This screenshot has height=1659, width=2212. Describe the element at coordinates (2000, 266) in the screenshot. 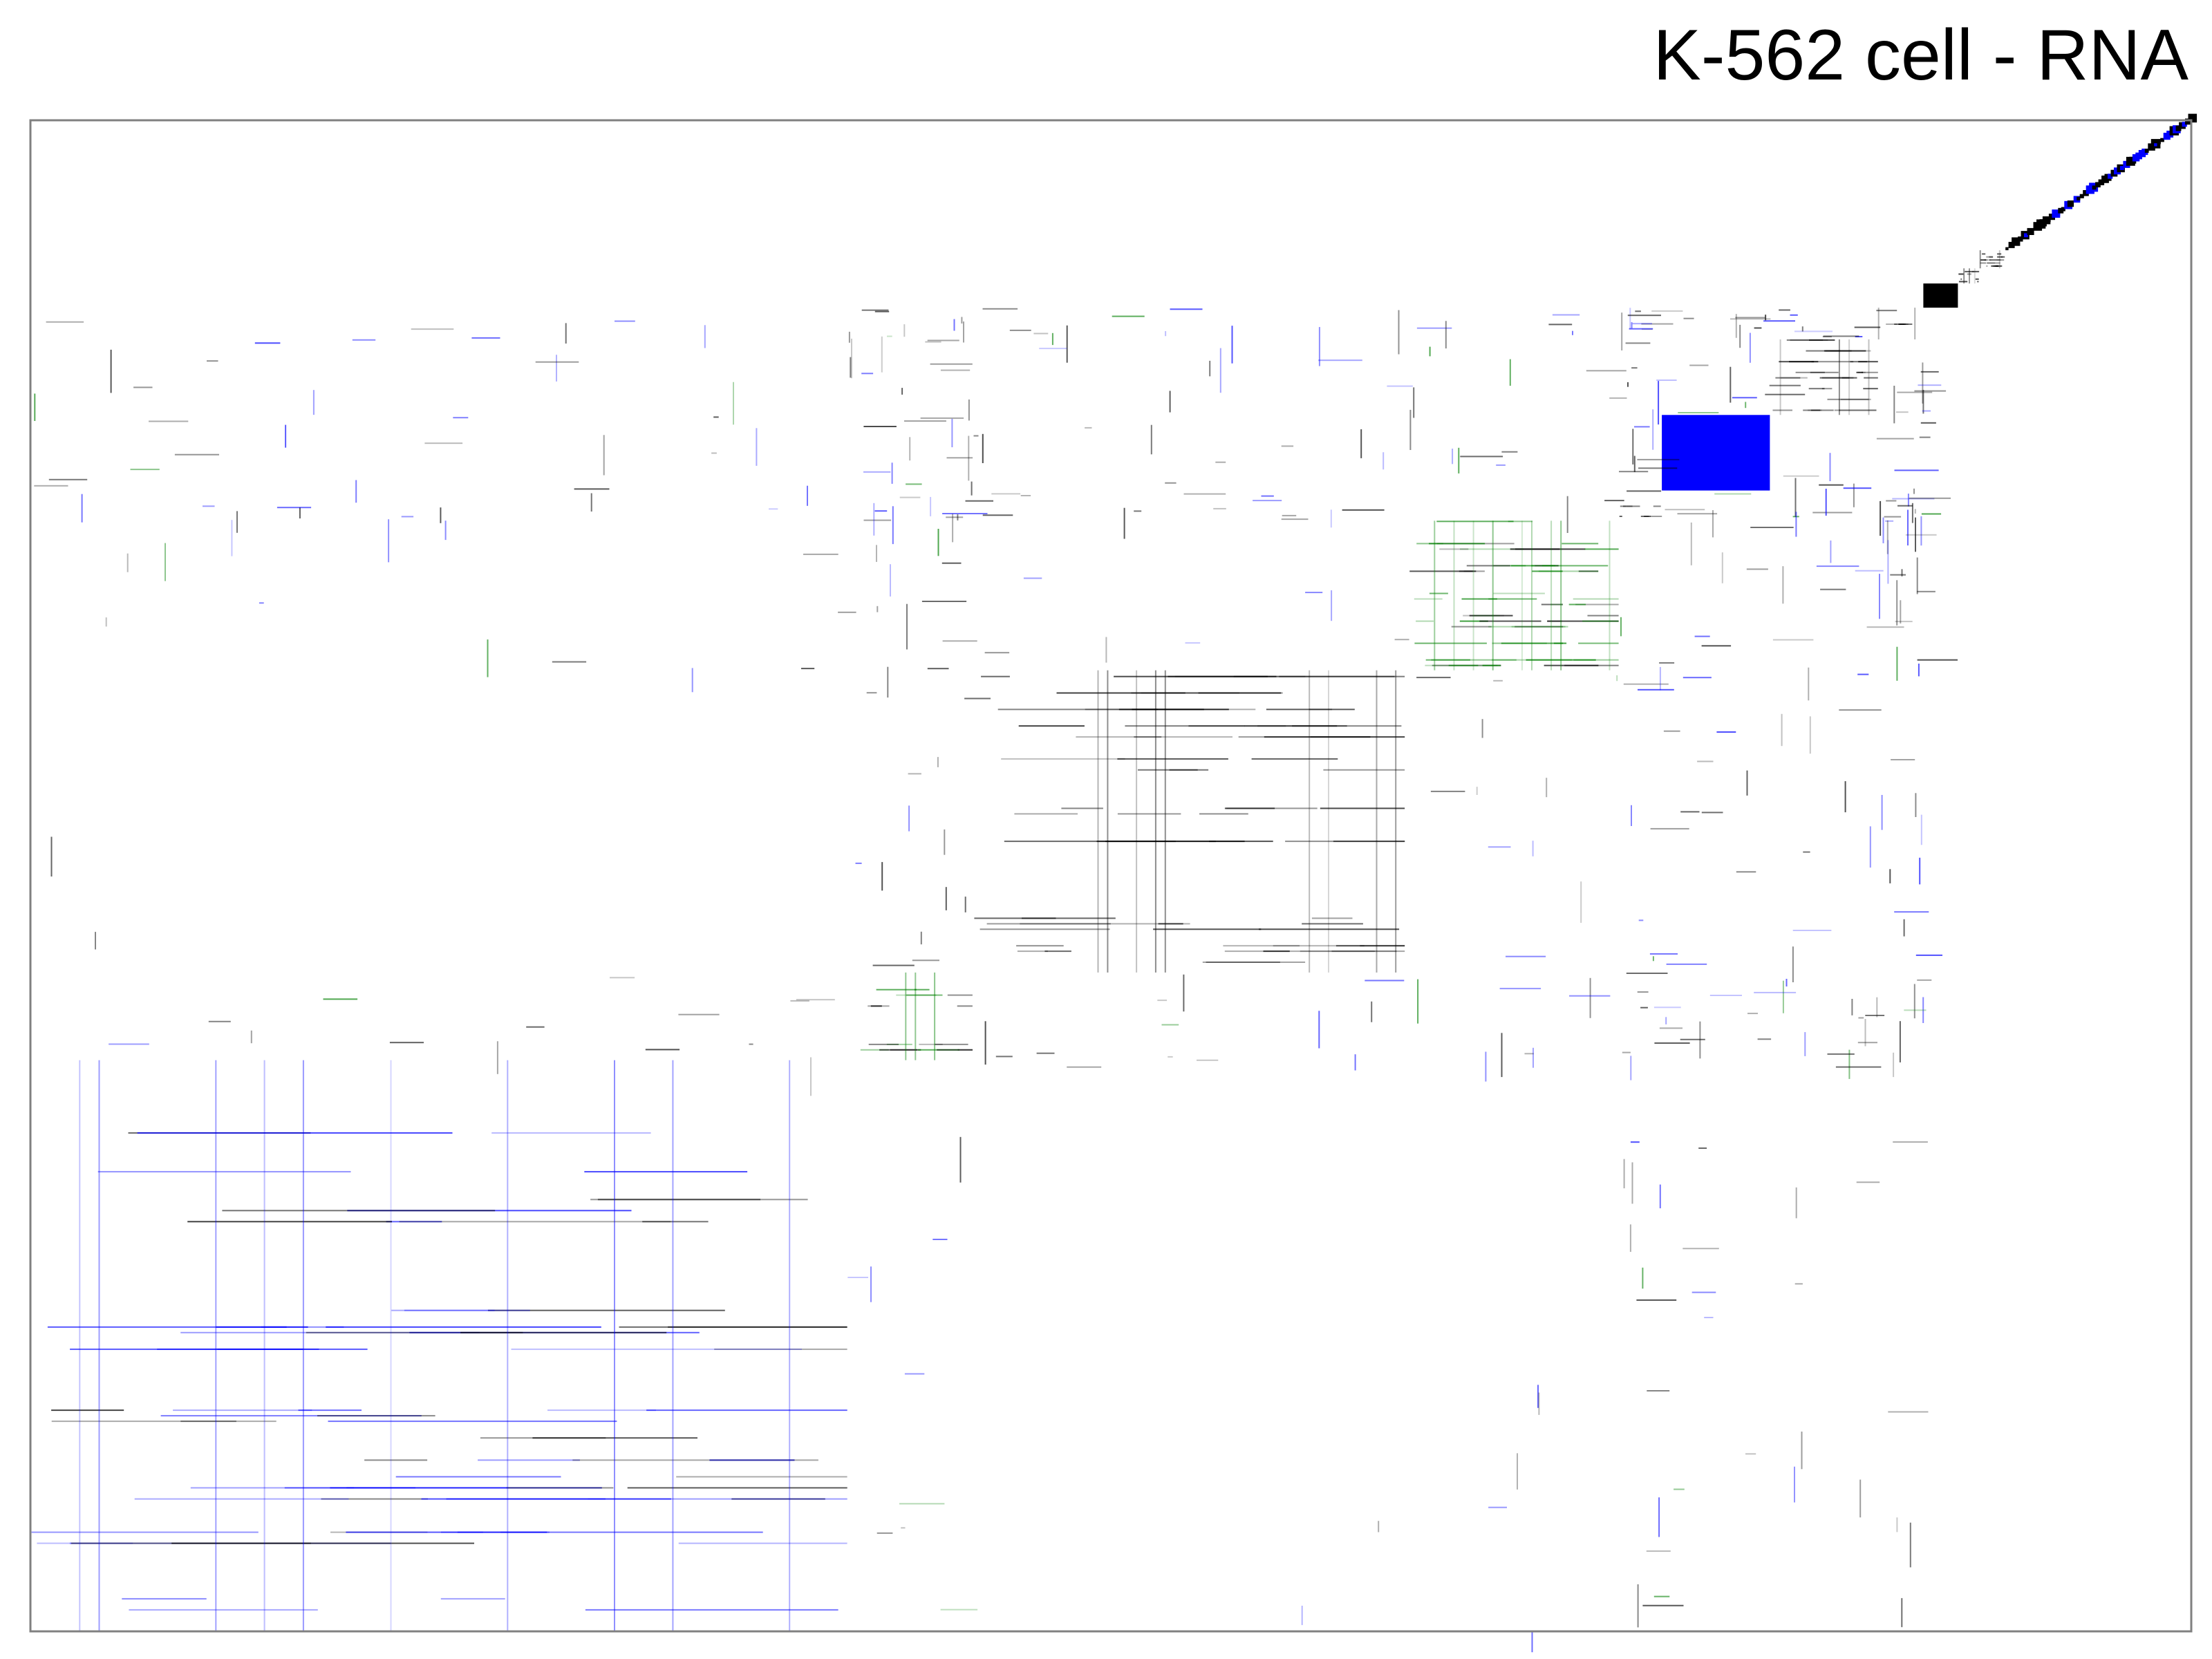

I see `cluster-block-11-row` at that location.